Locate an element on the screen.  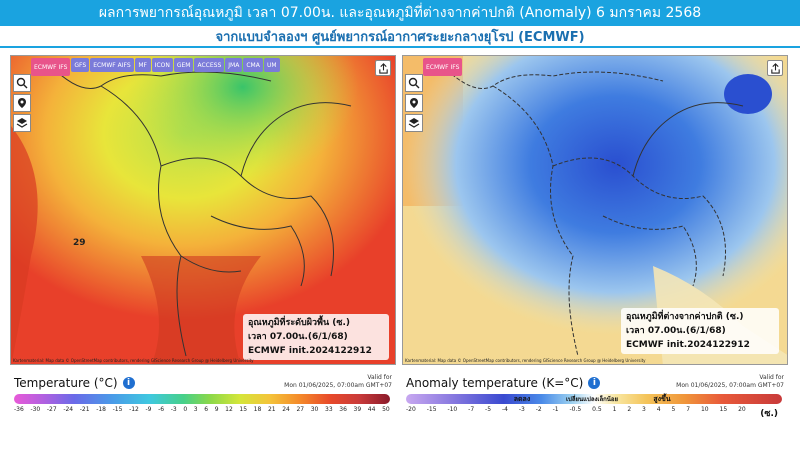
temperature-tick-label: 36 is located at coordinates (343, 409).